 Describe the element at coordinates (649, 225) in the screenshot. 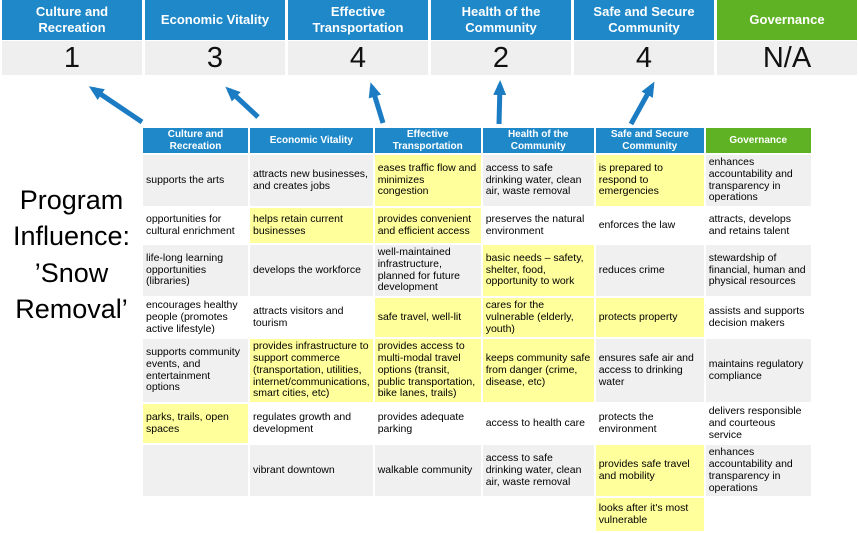

I see `matrix-cell: enforces the law` at that location.